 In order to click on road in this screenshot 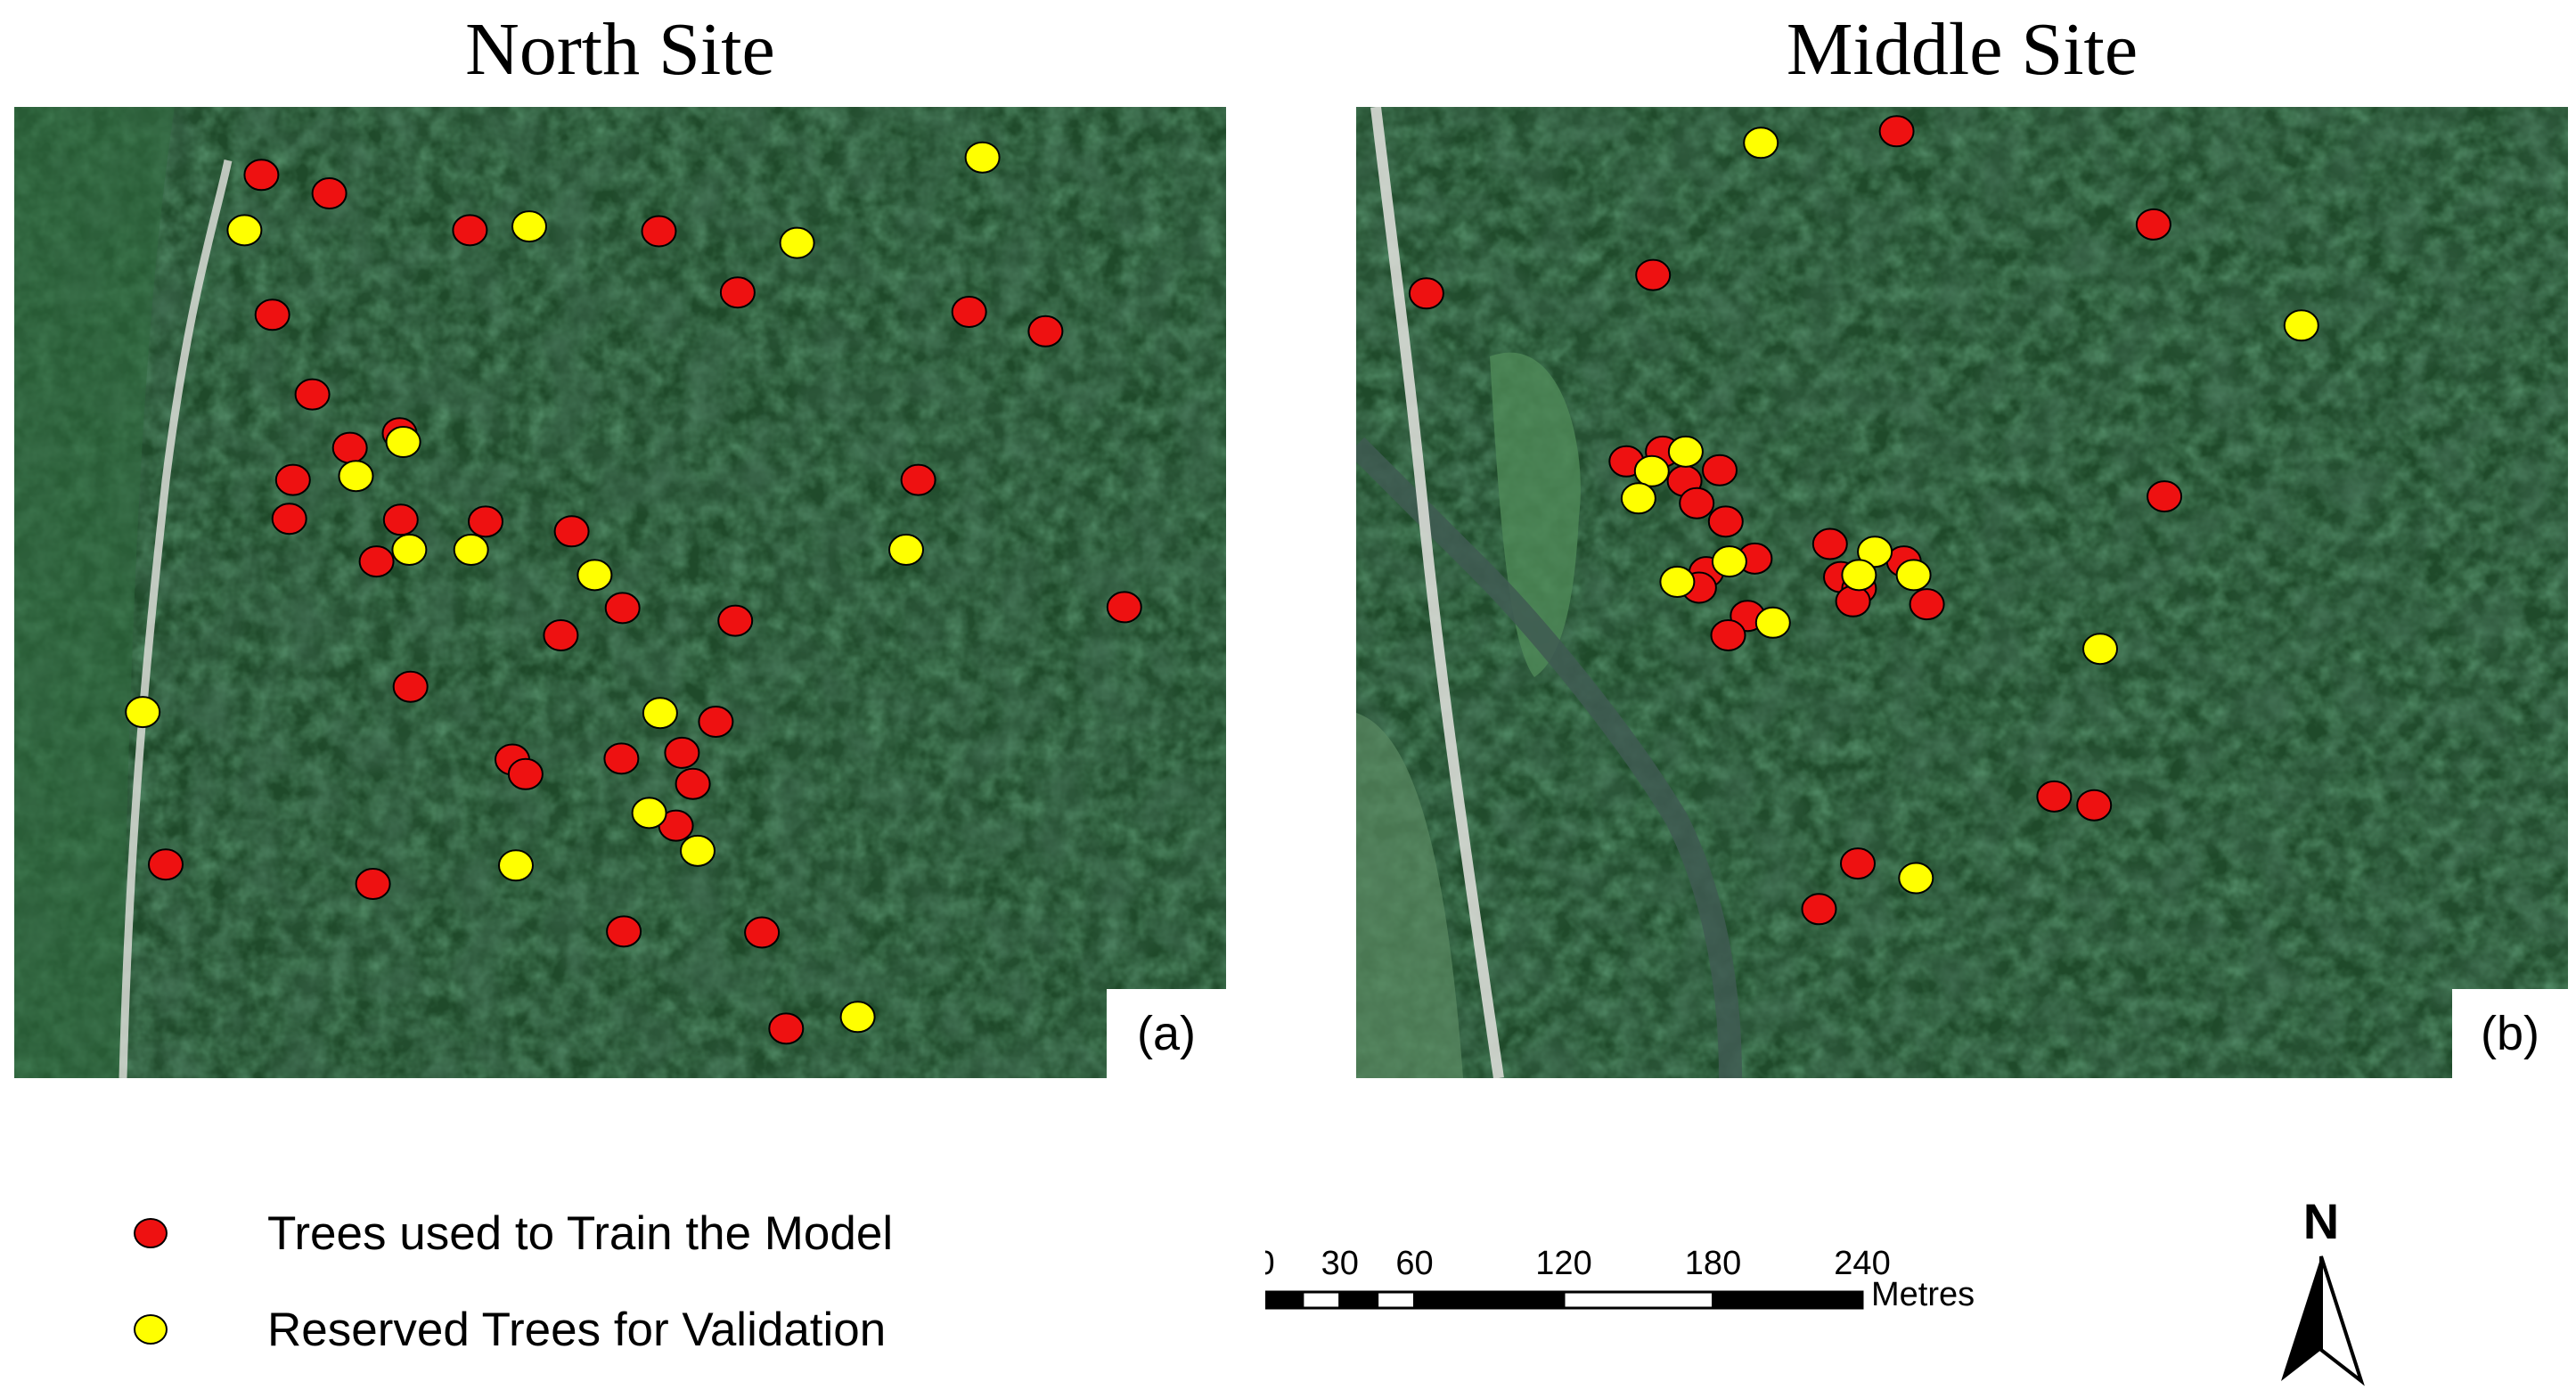, I will do `click(1437, 592)`.